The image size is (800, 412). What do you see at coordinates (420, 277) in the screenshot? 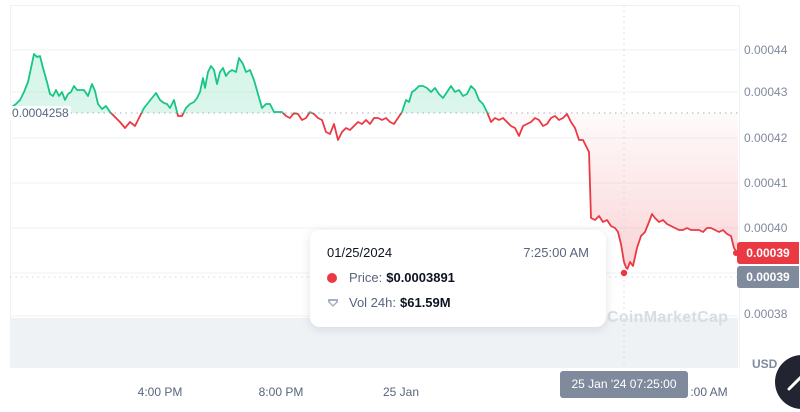
I see `tooltip-price-value: $0.0003891` at bounding box center [420, 277].